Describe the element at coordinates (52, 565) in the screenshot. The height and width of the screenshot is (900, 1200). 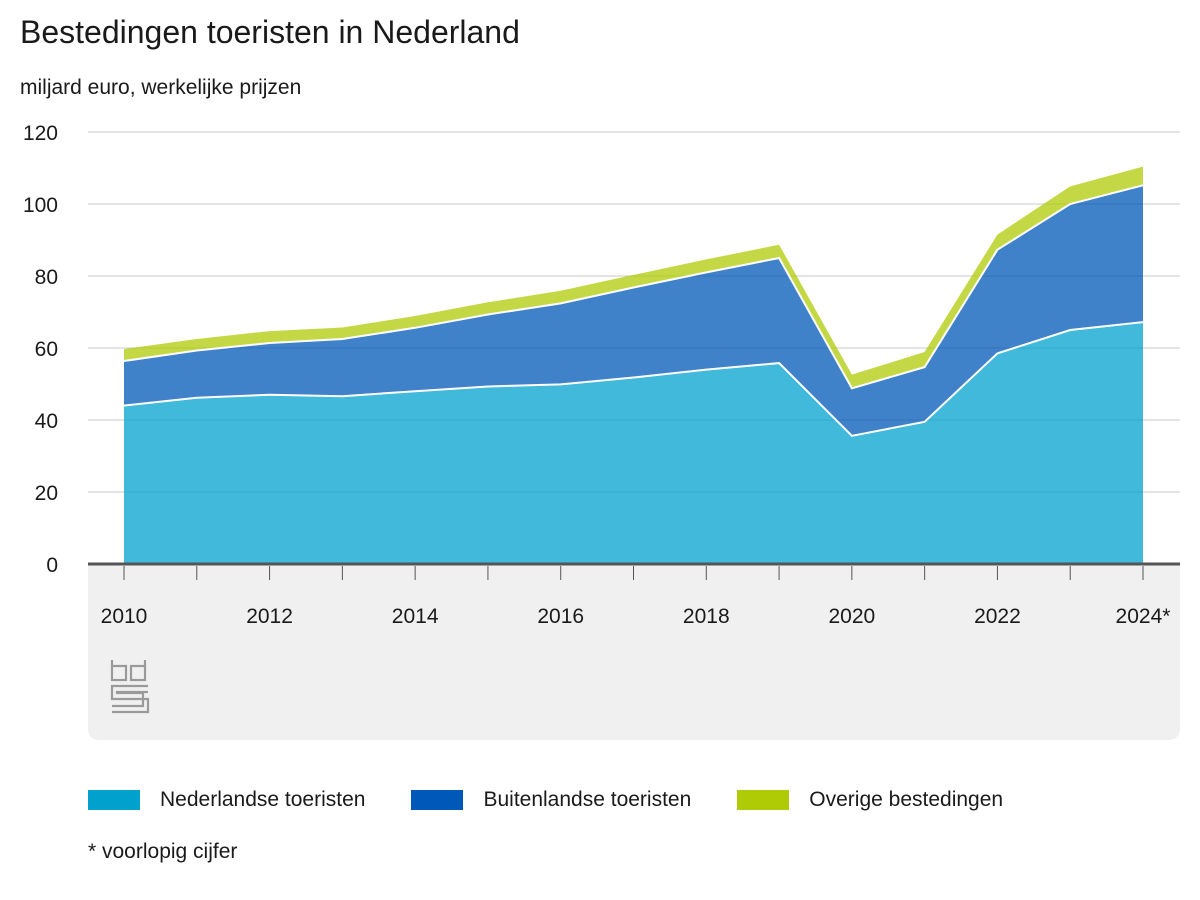
I see `y-tick-label: 0` at that location.